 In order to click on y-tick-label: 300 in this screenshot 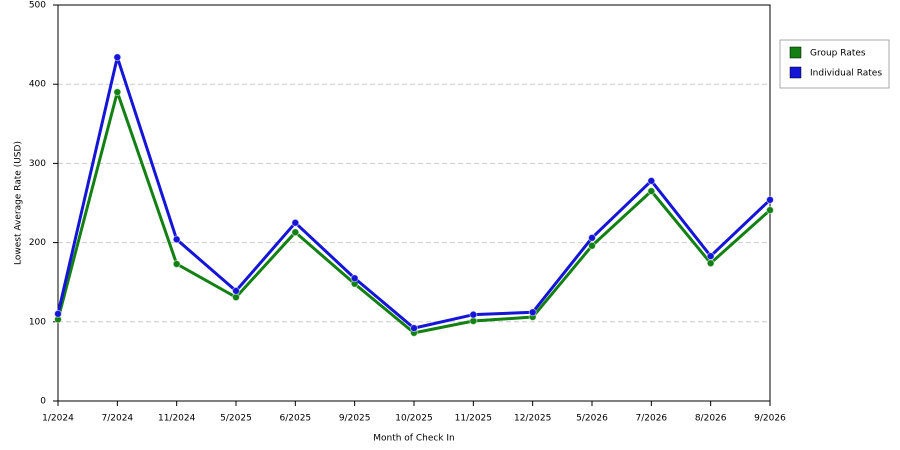, I will do `click(37, 164)`.